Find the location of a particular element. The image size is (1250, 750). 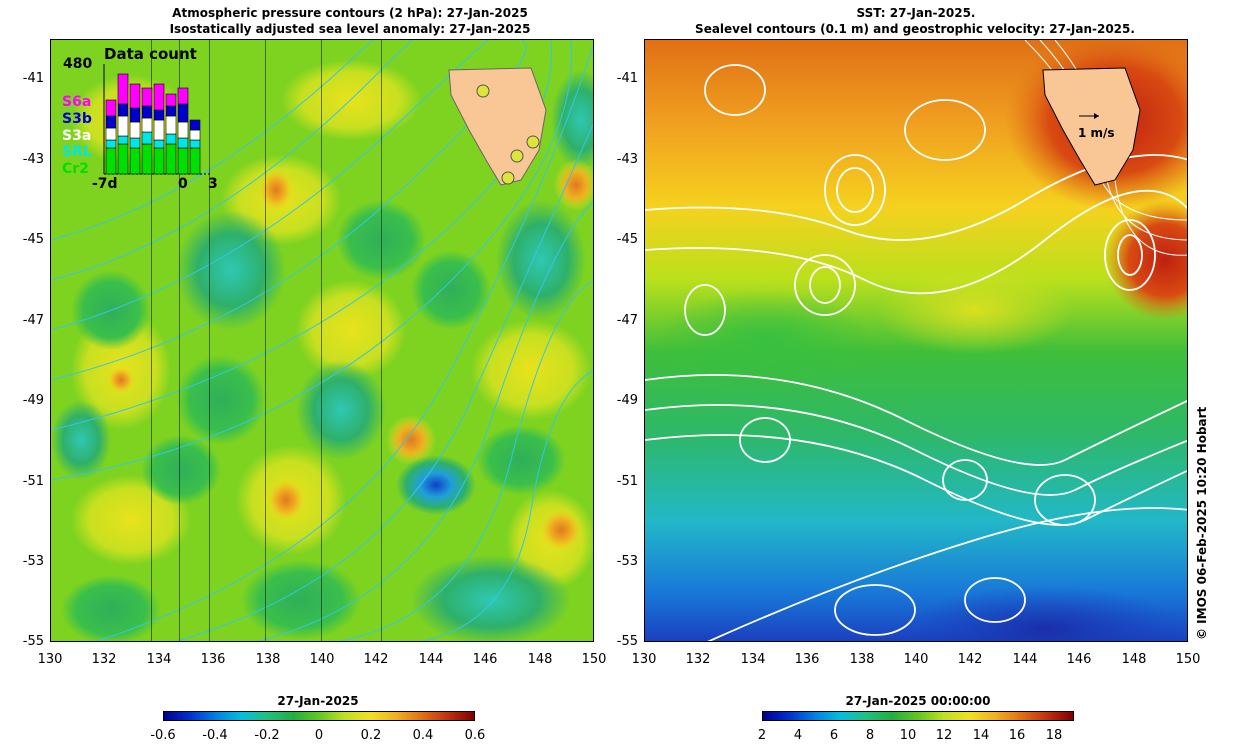

left-y-tick: -51 is located at coordinates (33, 481).